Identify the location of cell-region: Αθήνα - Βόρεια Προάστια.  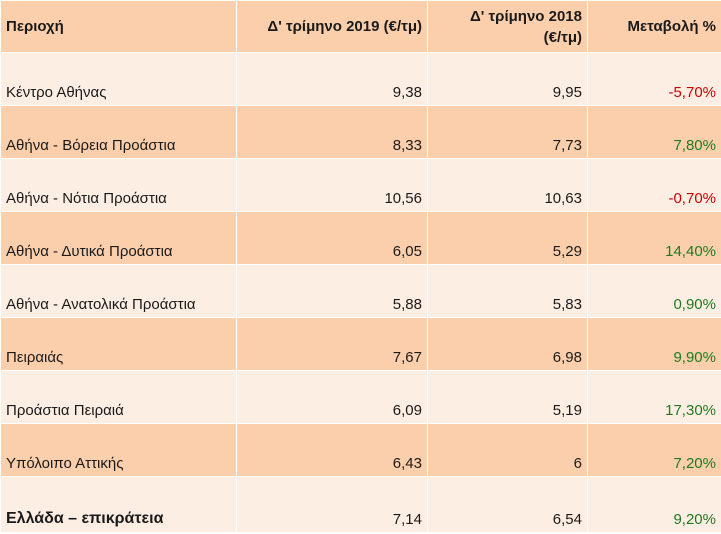
(118, 132).